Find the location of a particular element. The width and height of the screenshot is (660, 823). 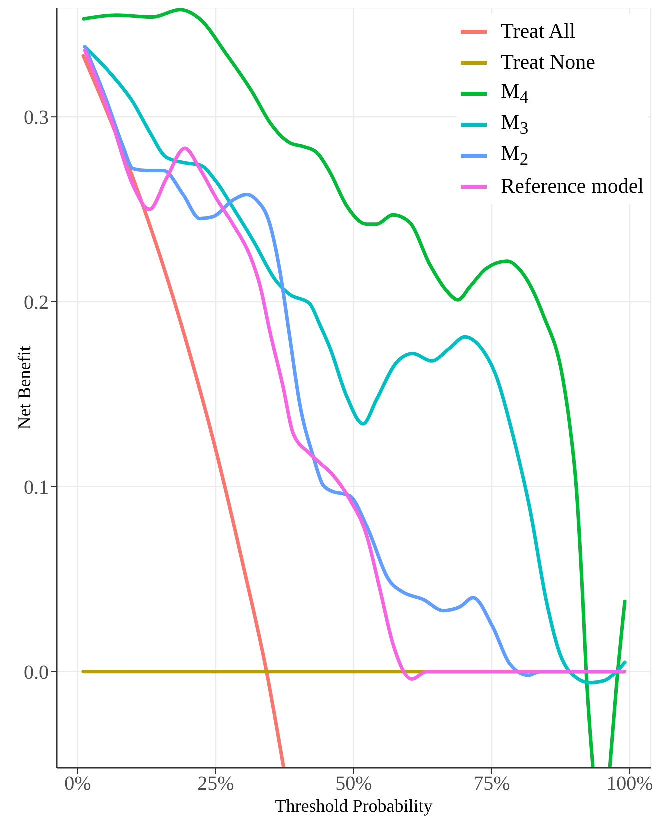

y-tick-label: 0.0 is located at coordinates (36, 673).